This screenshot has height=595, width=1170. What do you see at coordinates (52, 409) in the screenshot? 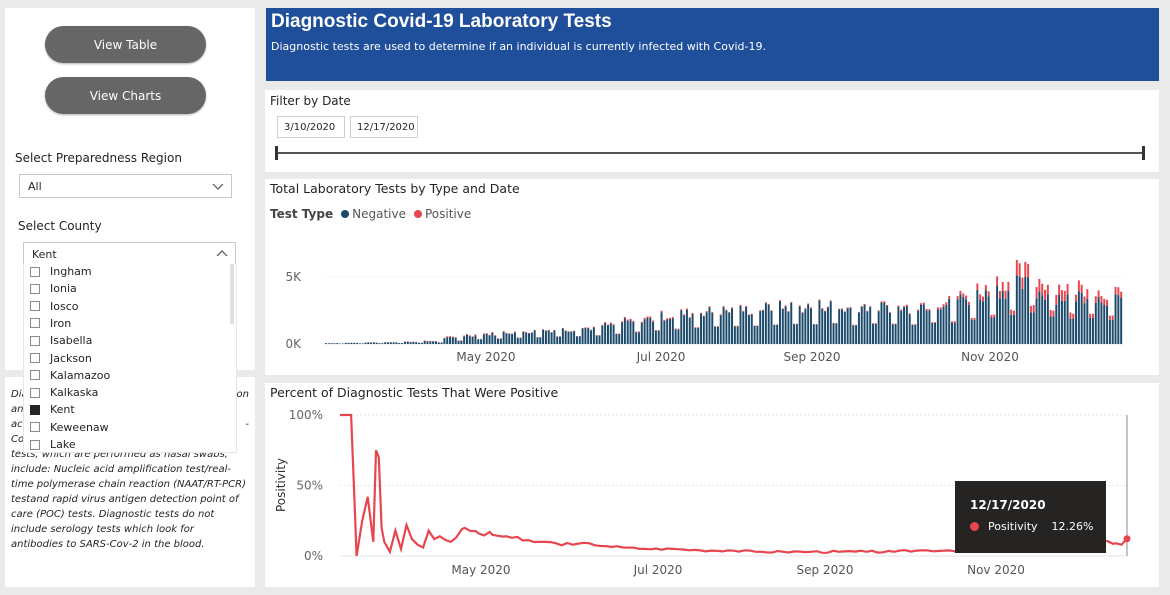
I see `county-option: Kent` at bounding box center [52, 409].